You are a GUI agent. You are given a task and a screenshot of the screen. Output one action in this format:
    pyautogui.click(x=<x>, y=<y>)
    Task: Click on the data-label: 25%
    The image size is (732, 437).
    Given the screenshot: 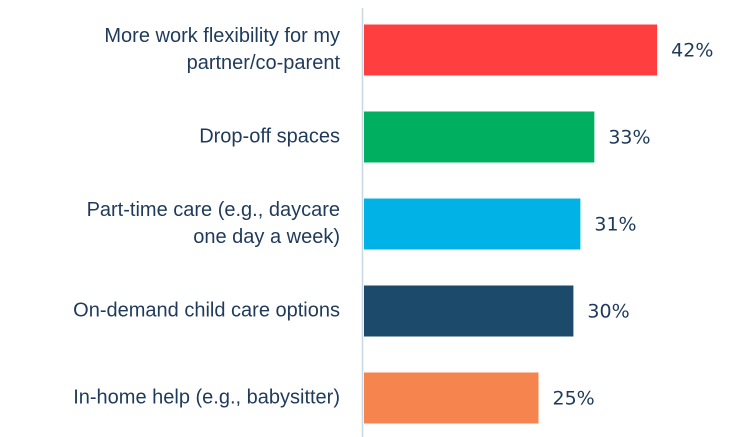 What is the action you would take?
    pyautogui.click(x=574, y=399)
    